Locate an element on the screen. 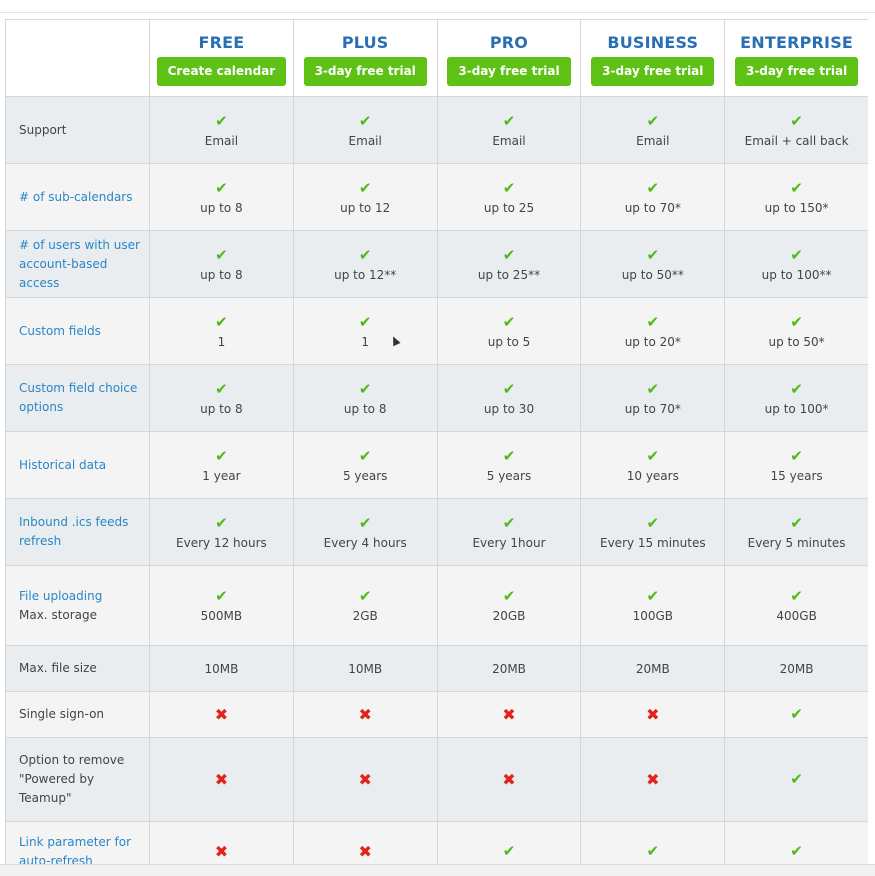 This screenshot has width=875, height=876. plan-header-pro: PRO 3-day free trial is located at coordinates (509, 58).